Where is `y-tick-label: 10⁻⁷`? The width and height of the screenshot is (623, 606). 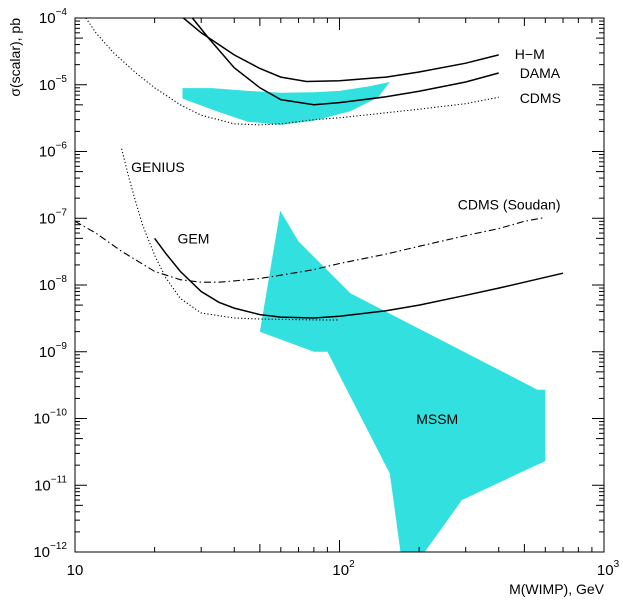 y-tick-label: 10⁻⁷ is located at coordinates (53, 217).